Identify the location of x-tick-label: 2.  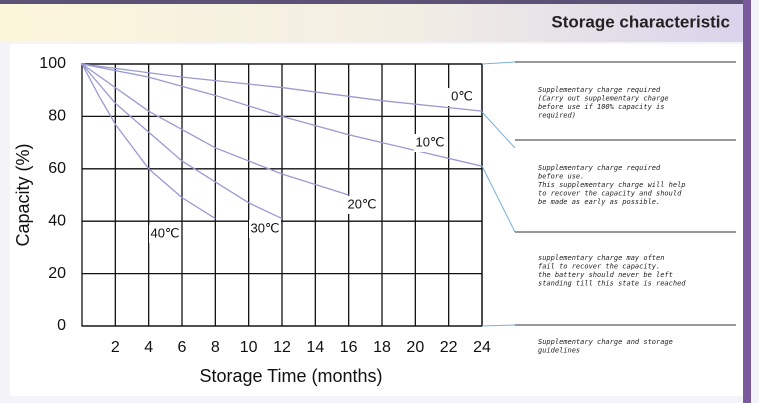
(115, 347).